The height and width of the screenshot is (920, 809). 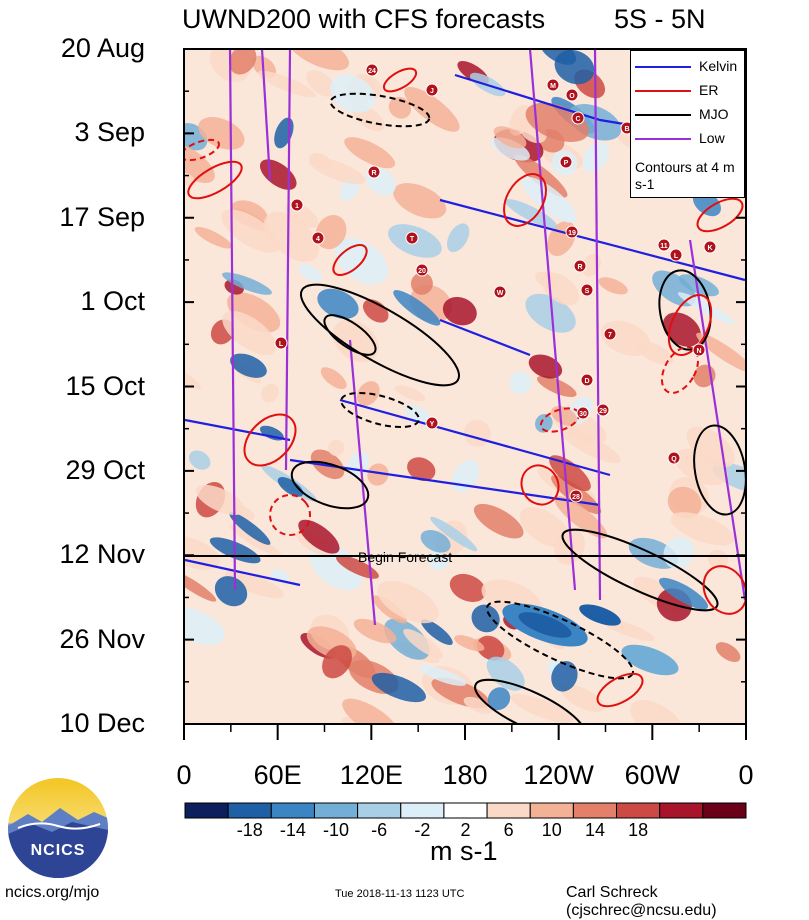 I want to click on storm-marker: 28, so click(x=576, y=496).